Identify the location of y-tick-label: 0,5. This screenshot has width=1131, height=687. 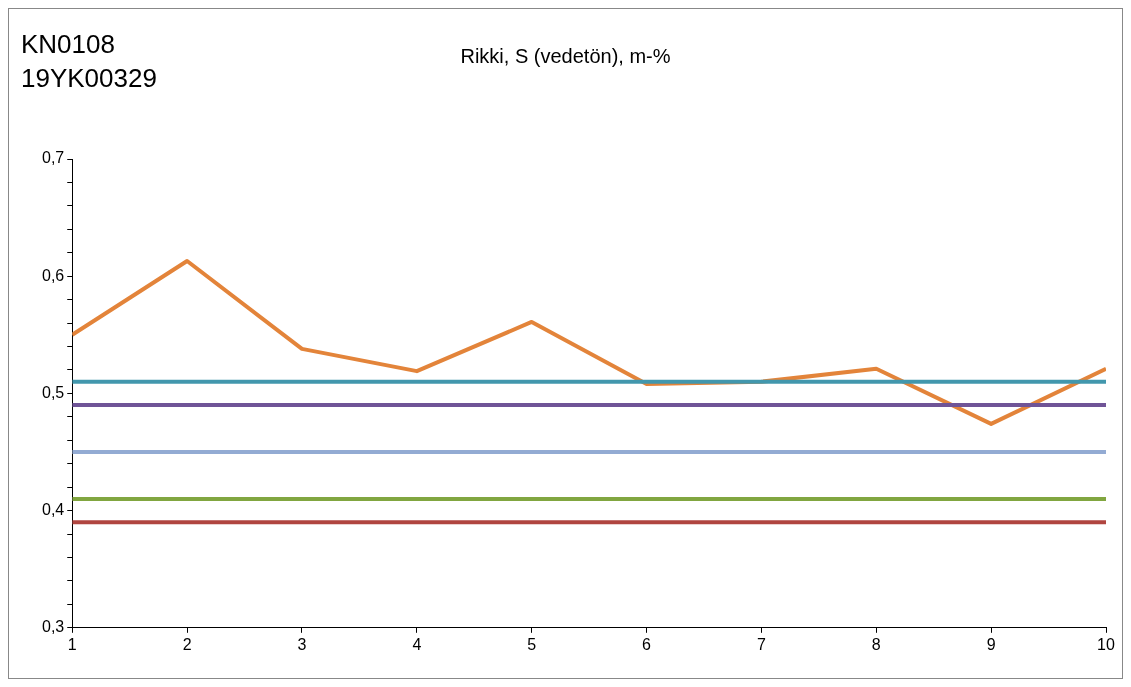
(53, 392).